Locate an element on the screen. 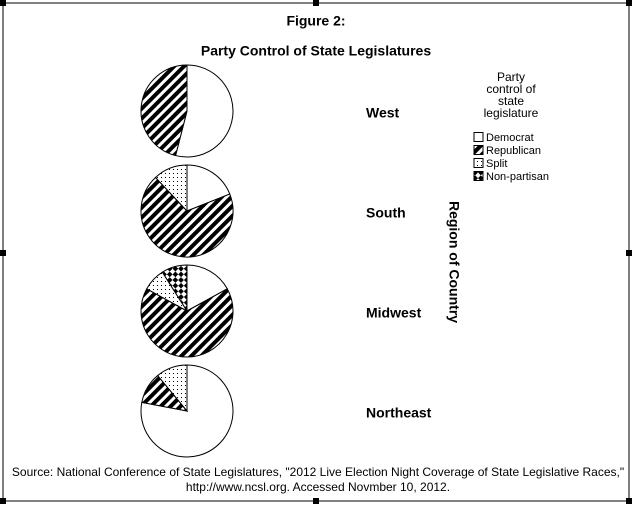  category-label: West is located at coordinates (383, 113).